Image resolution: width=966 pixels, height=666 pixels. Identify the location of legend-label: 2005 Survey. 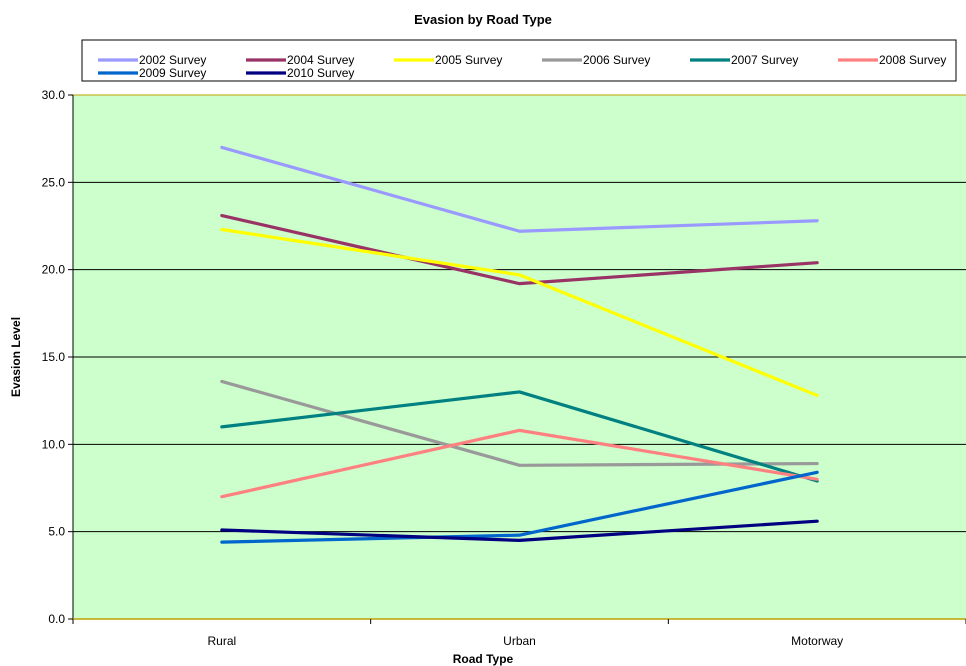
(468, 60).